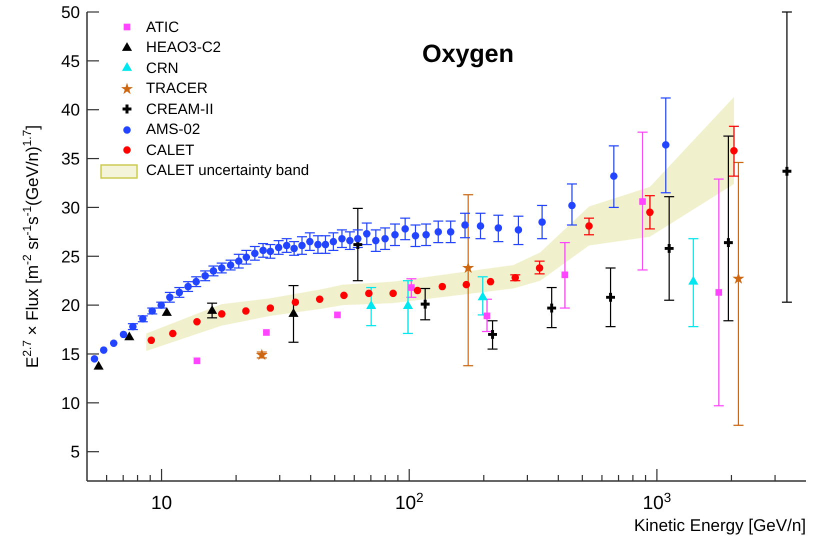 This screenshot has width=817, height=541. What do you see at coordinates (70, 256) in the screenshot?
I see `y-tick-label: 25` at bounding box center [70, 256].